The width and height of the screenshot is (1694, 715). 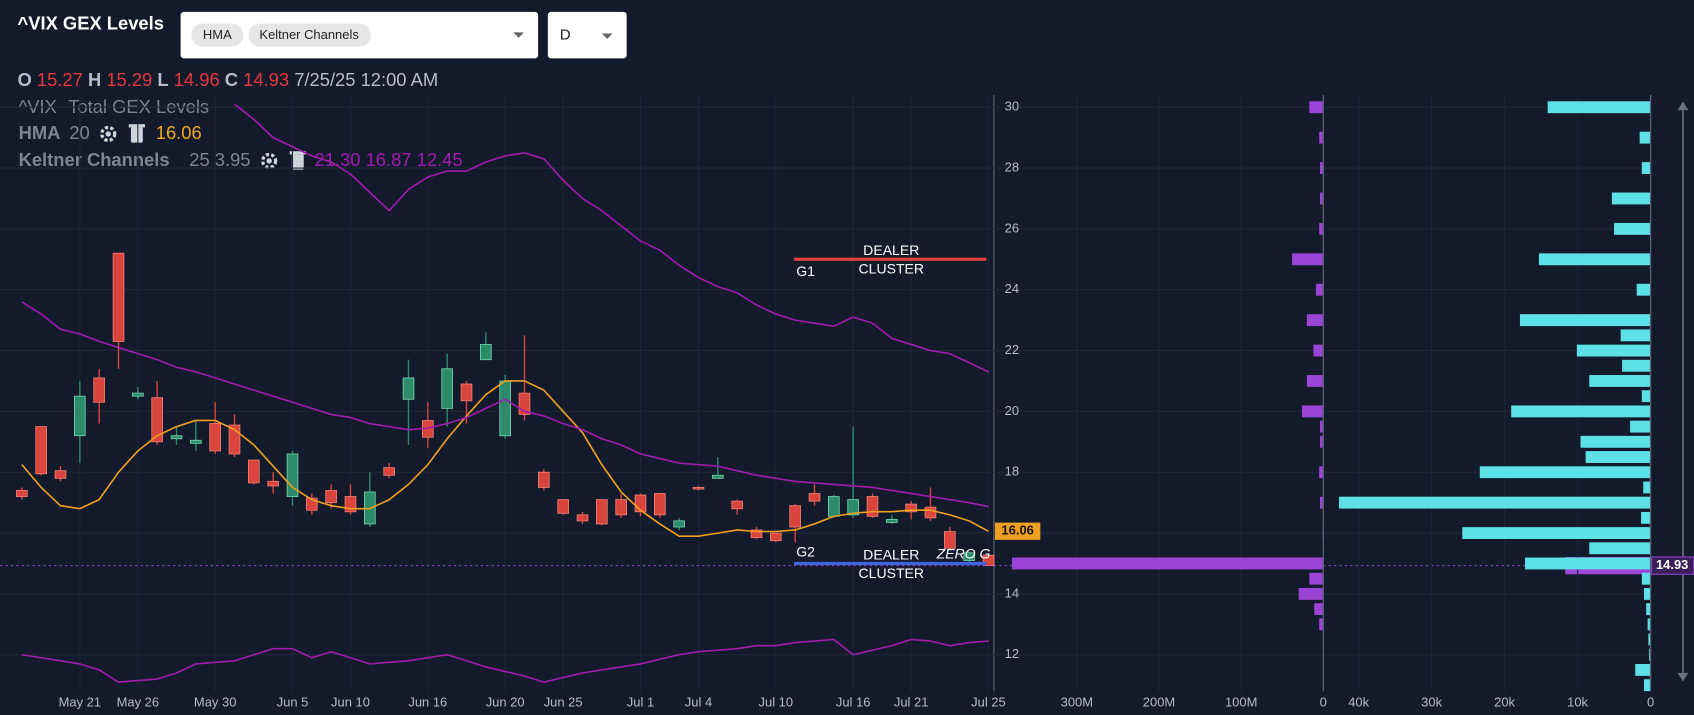 What do you see at coordinates (1650, 702) in the screenshot?
I see `x-tick-label: 0` at bounding box center [1650, 702].